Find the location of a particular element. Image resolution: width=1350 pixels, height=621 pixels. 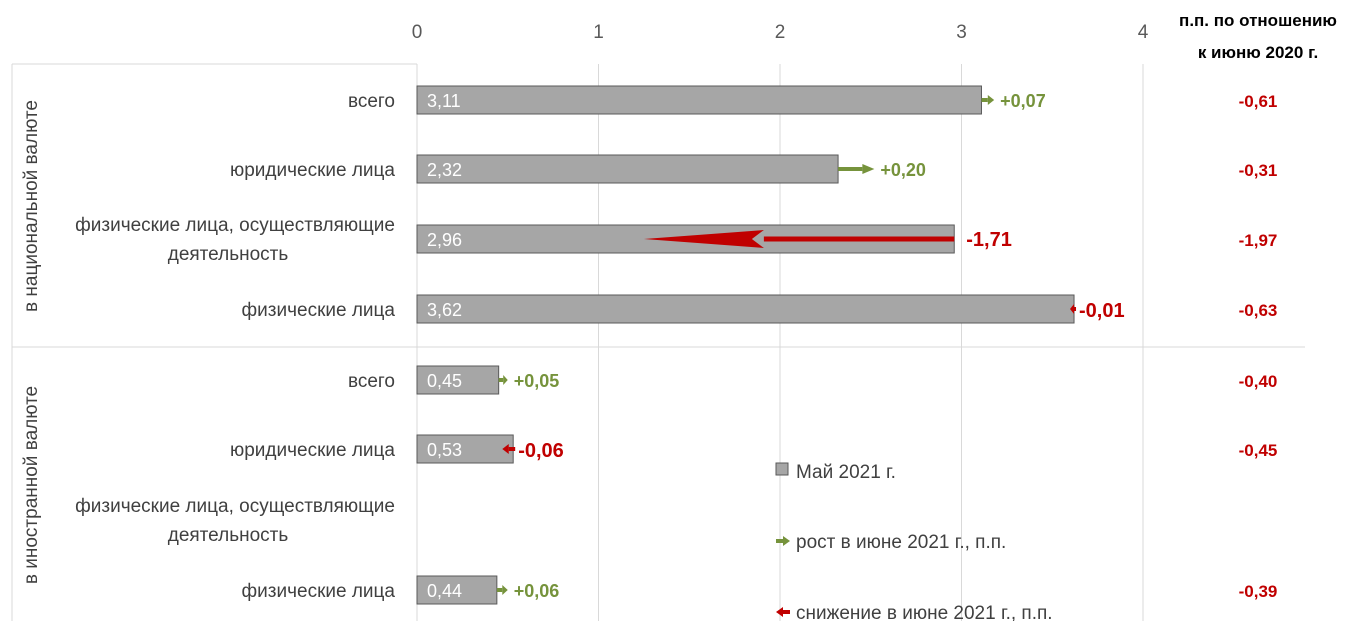

legend-increase-swatch is located at coordinates (783, 541).